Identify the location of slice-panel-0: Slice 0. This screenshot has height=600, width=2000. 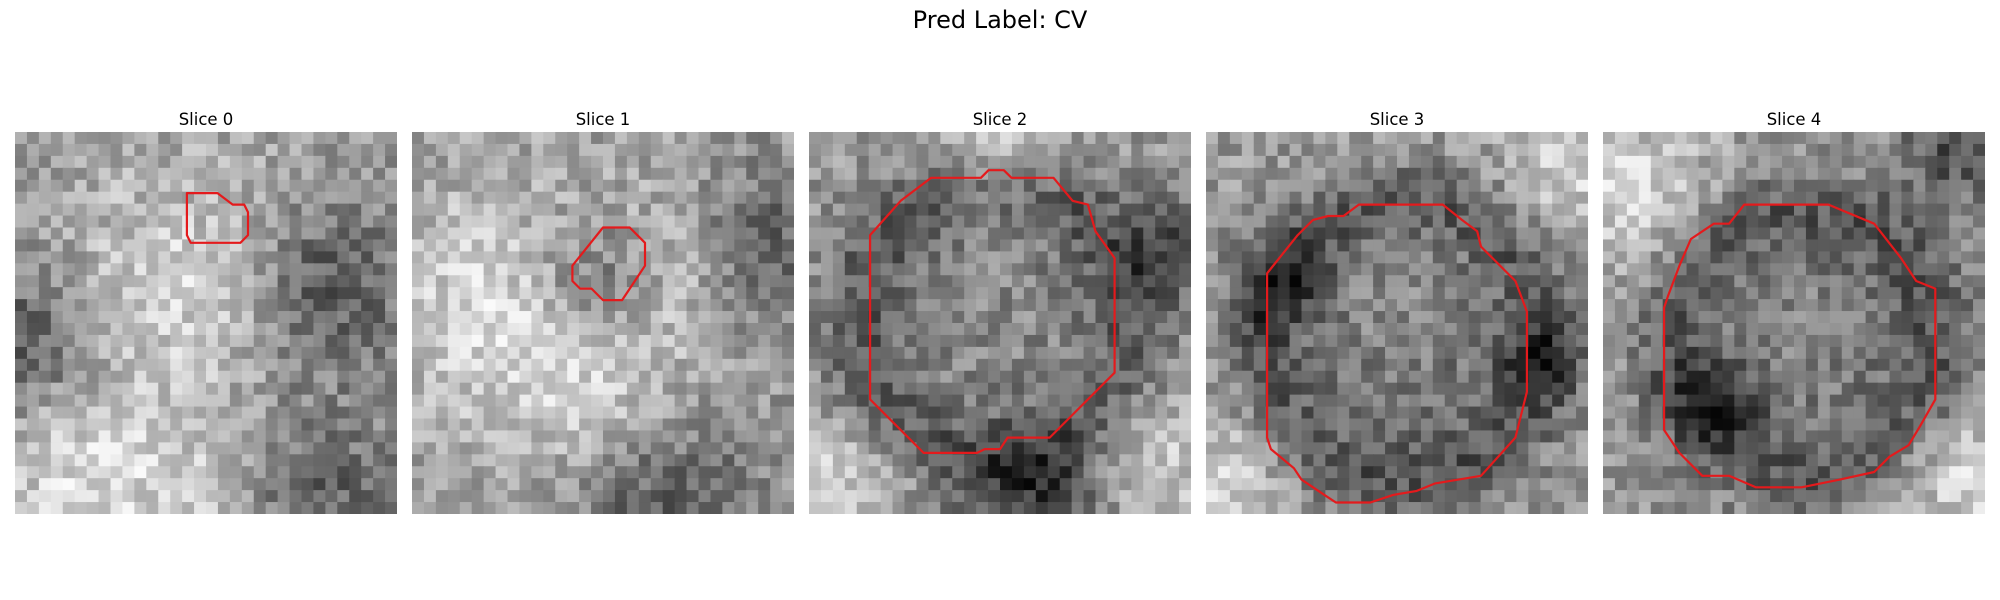
(206, 311).